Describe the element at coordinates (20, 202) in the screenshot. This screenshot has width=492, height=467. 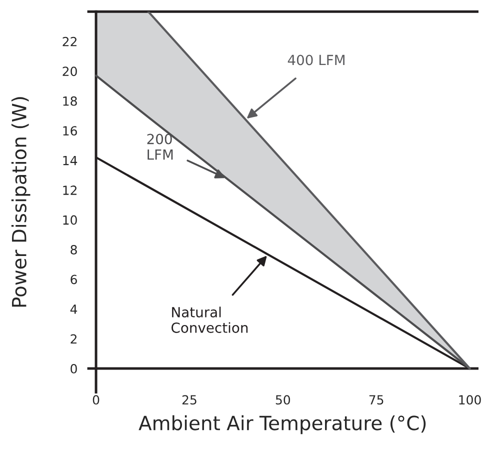
I see `y-axis-title: Power Dissipation (W)` at that location.